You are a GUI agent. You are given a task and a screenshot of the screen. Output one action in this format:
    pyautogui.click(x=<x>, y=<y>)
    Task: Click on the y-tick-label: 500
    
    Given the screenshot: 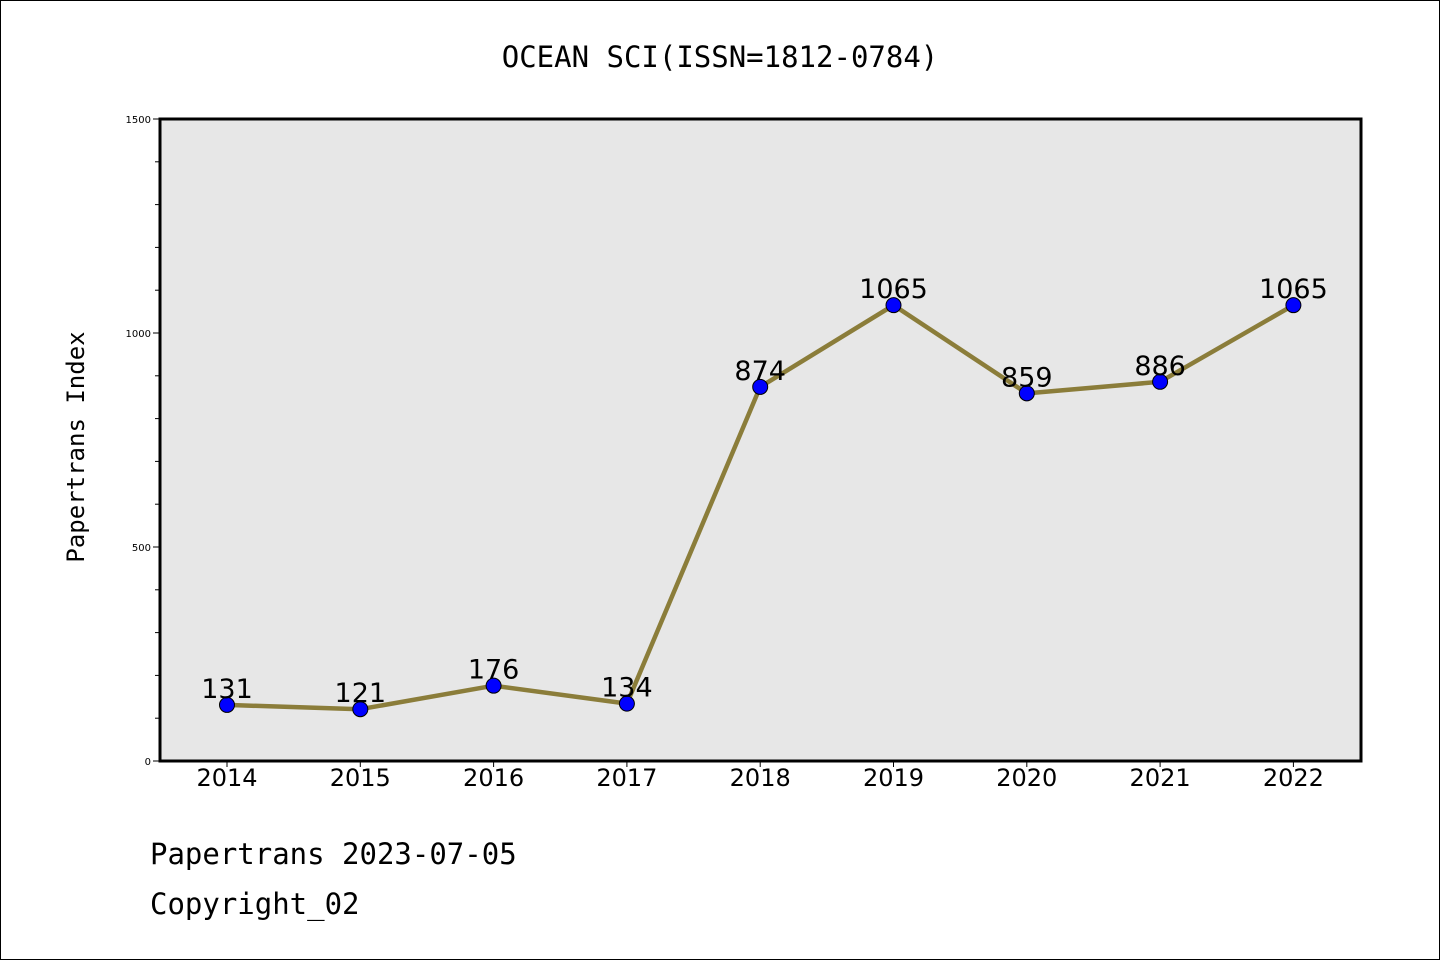 What is the action you would take?
    pyautogui.click(x=141, y=548)
    